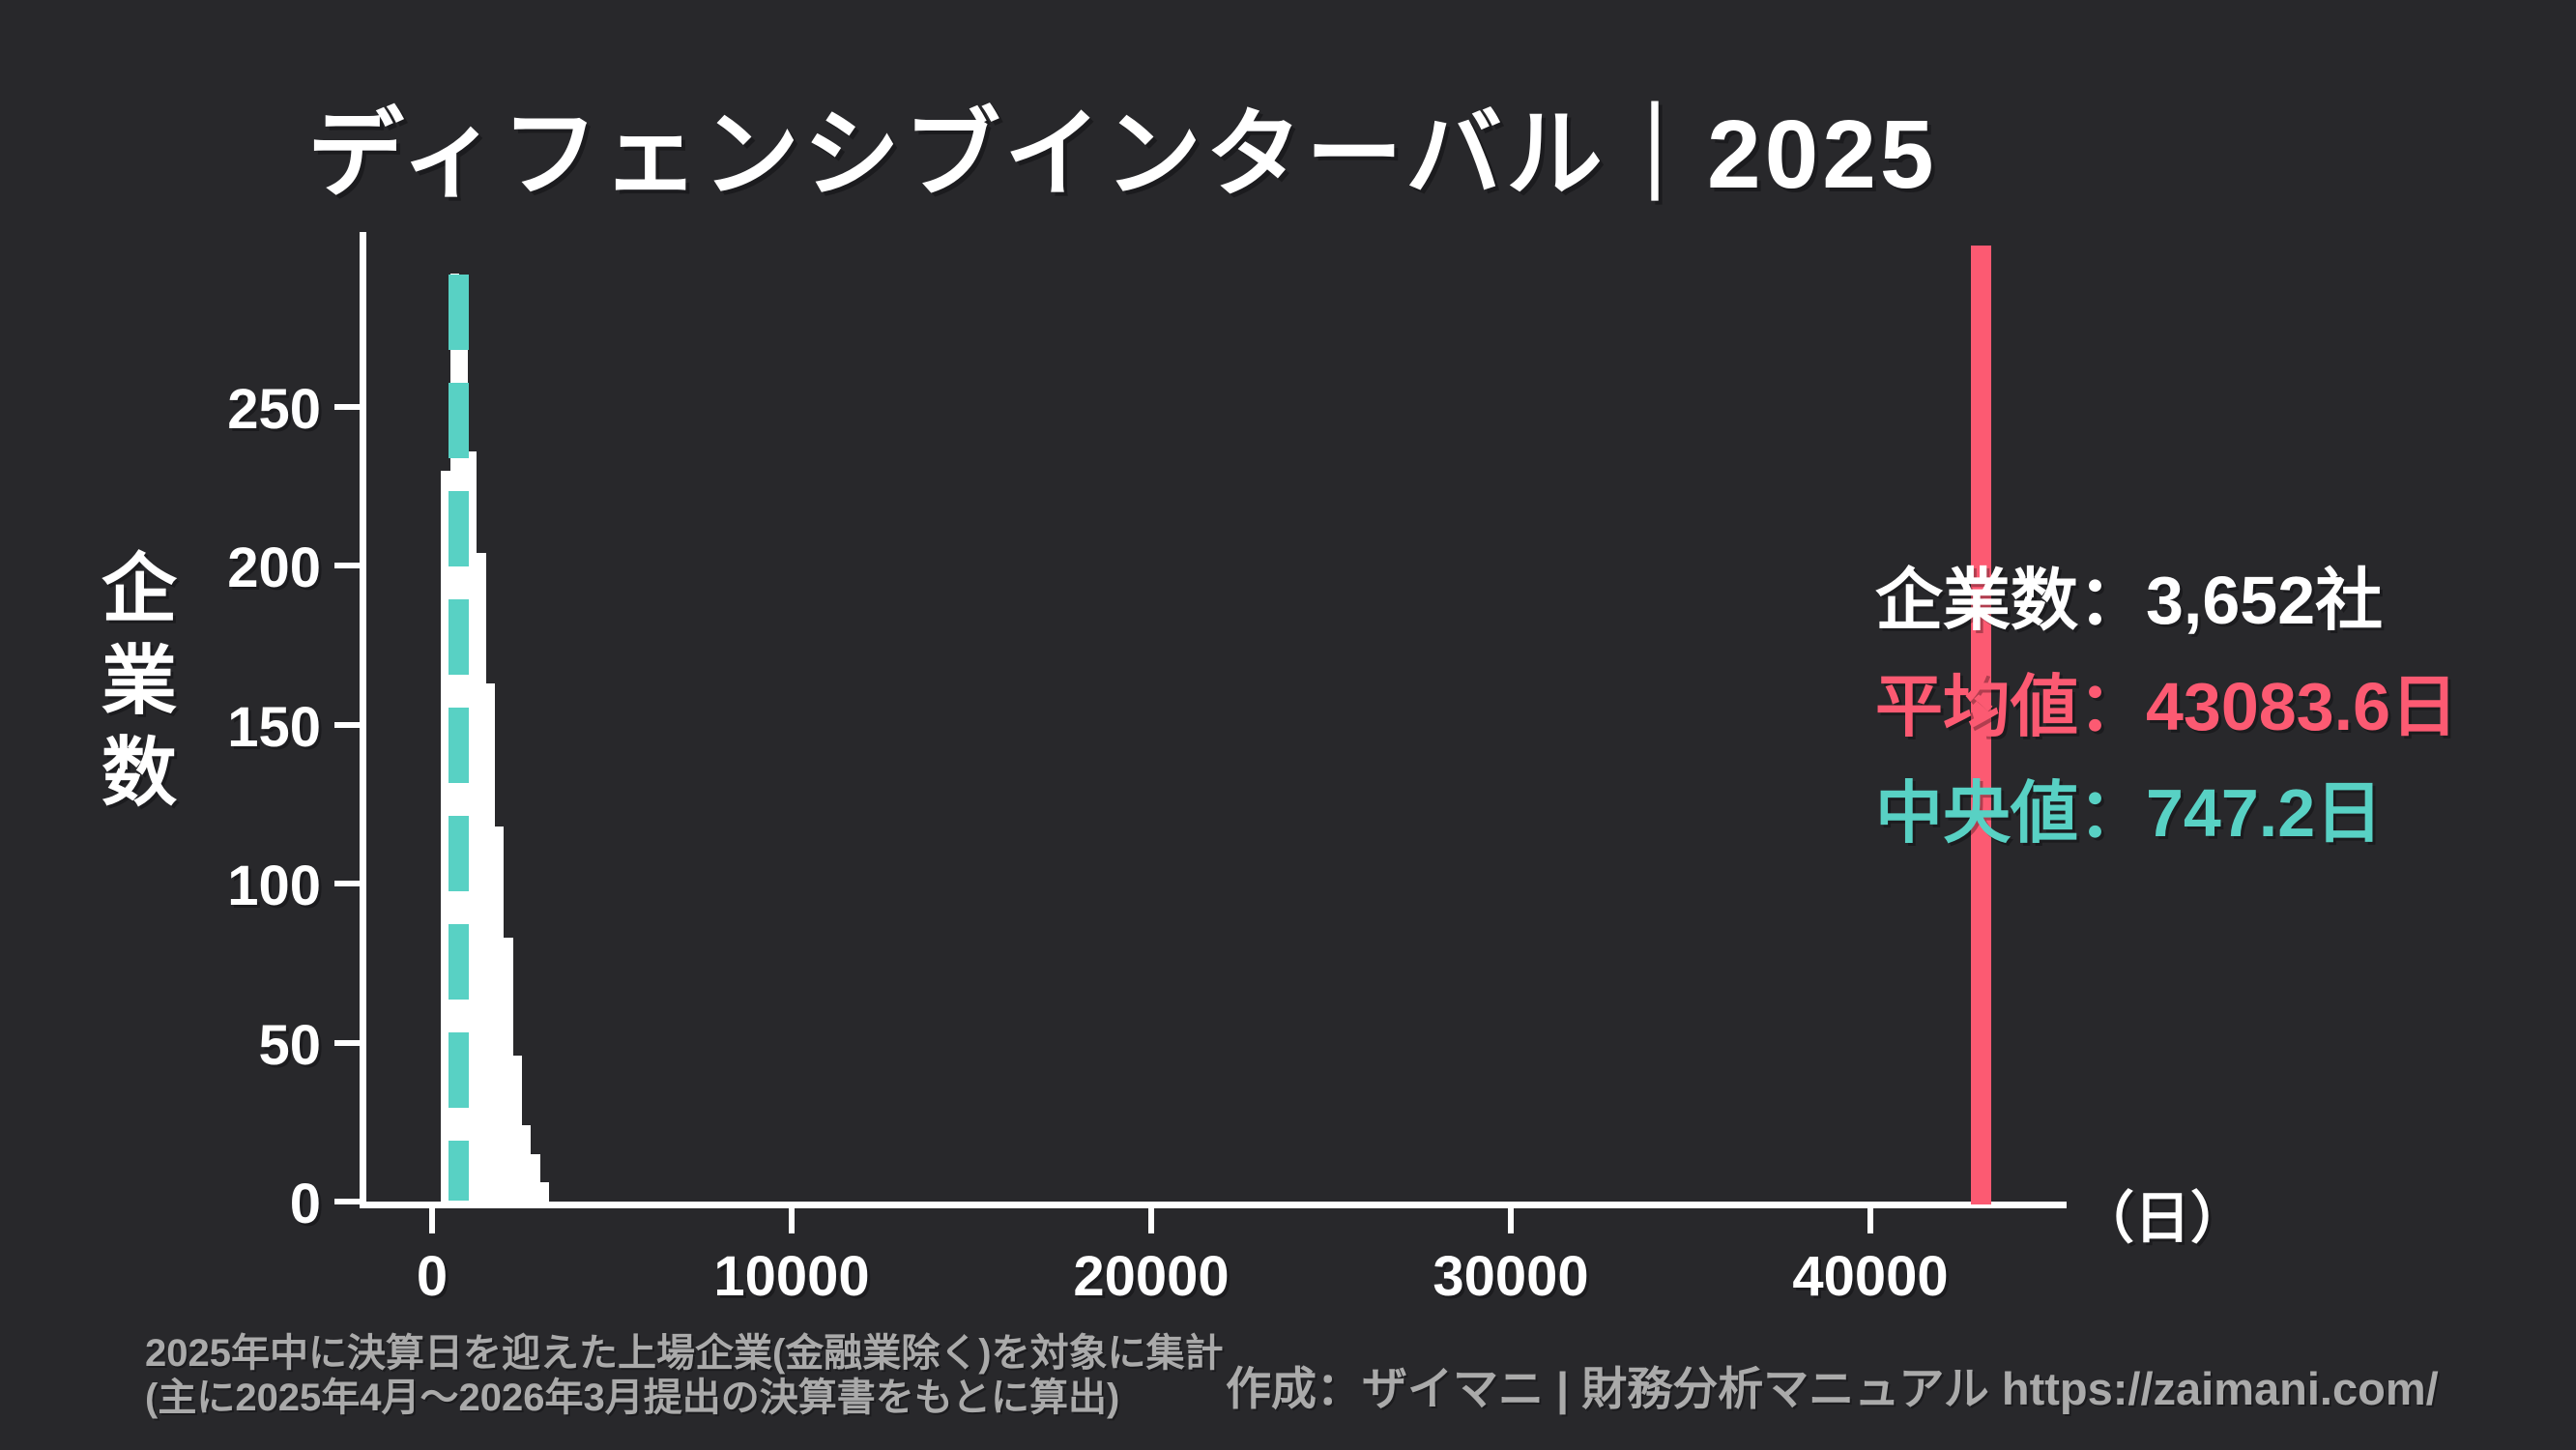 The width and height of the screenshot is (2576, 1450). What do you see at coordinates (2129, 813) in the screenshot?
I see `stat-median: 中央値：747.2日` at bounding box center [2129, 813].